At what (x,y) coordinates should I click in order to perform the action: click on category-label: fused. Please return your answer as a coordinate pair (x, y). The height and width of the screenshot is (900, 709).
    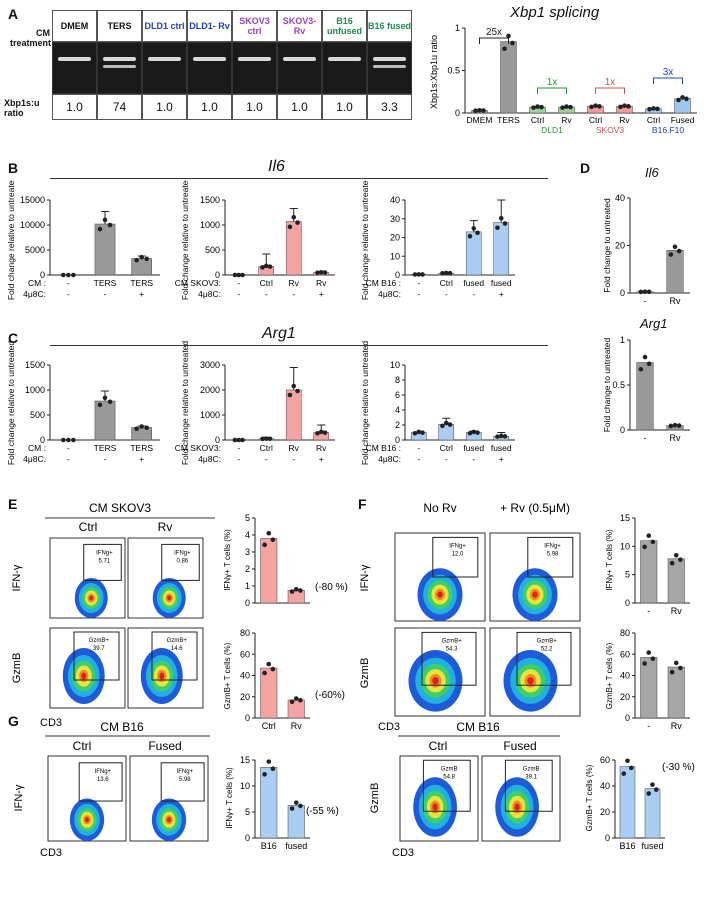
    Looking at the image, I should click on (652, 846).